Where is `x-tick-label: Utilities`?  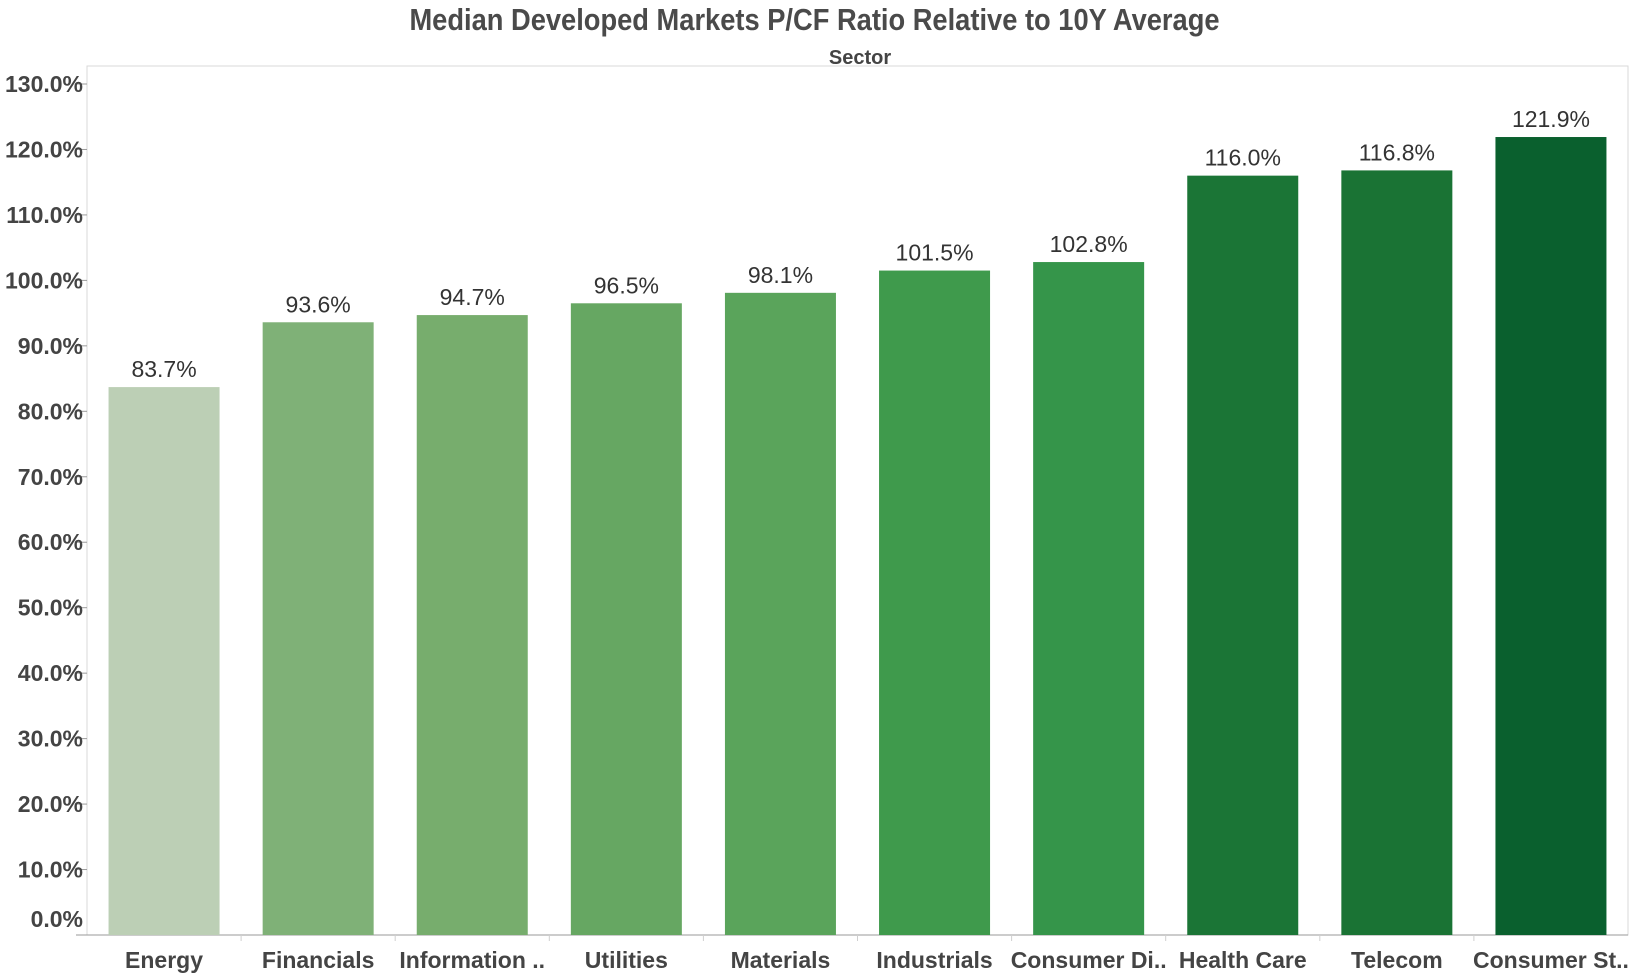
x-tick-label: Utilities is located at coordinates (626, 960).